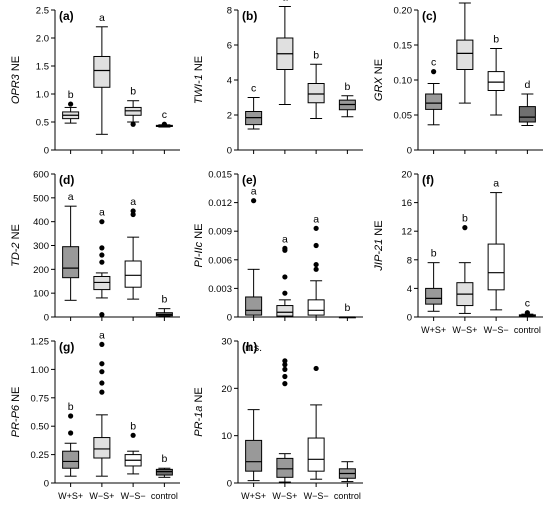 The width and height of the screenshot is (550, 511). What do you see at coordinates (42, 39) in the screenshot?
I see `y-tick-label: 2.0` at bounding box center [42, 39].